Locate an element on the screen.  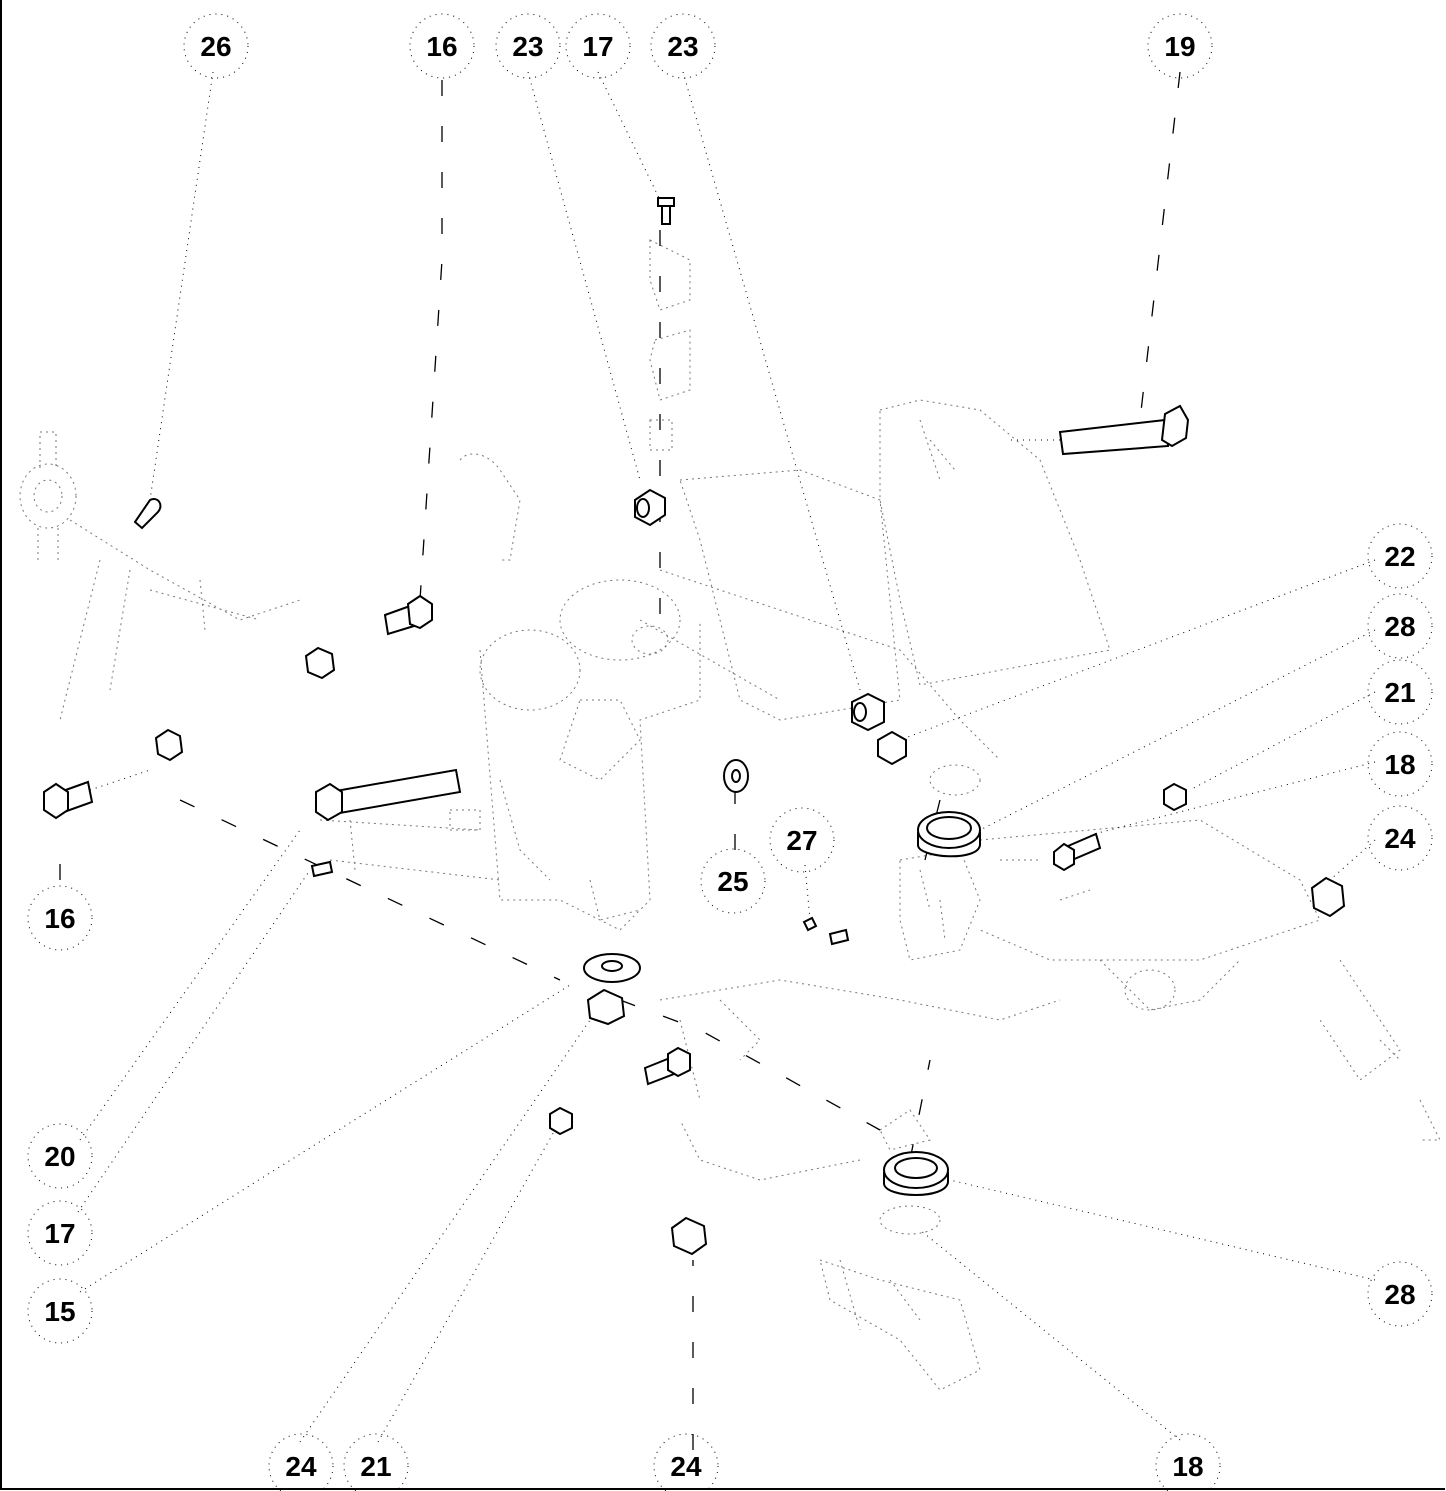
callout-17-top: 17 is located at coordinates (598, 46).